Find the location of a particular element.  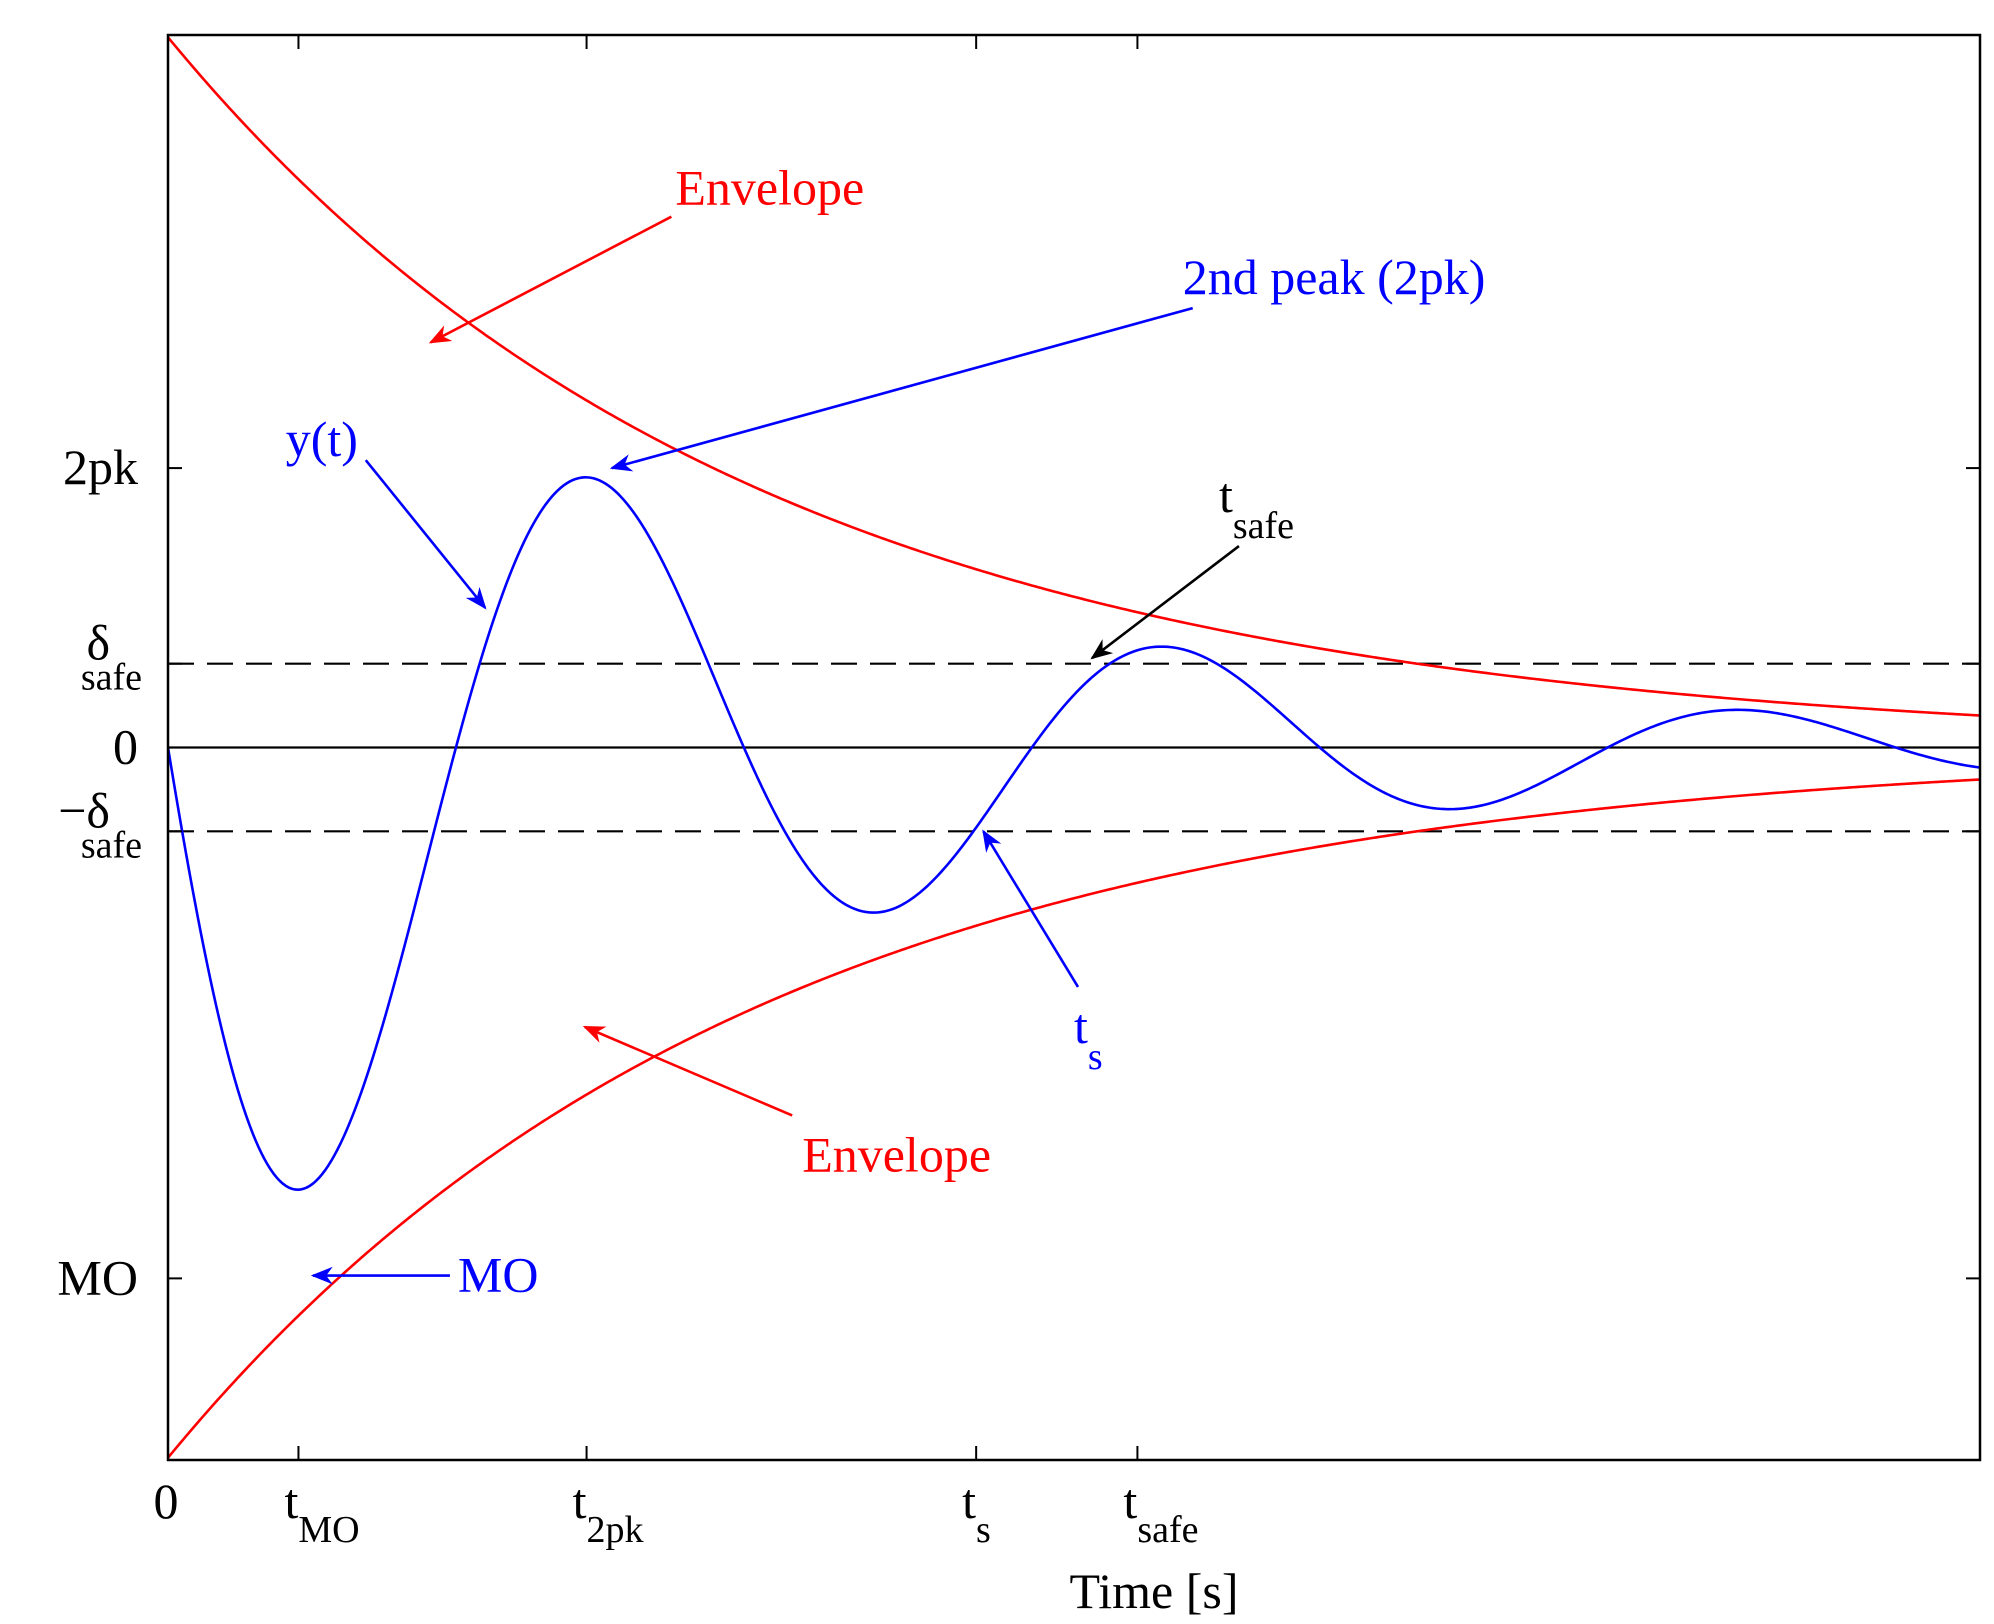

annotation-label-envelope-bottom: Envelope is located at coordinates (896, 1154).